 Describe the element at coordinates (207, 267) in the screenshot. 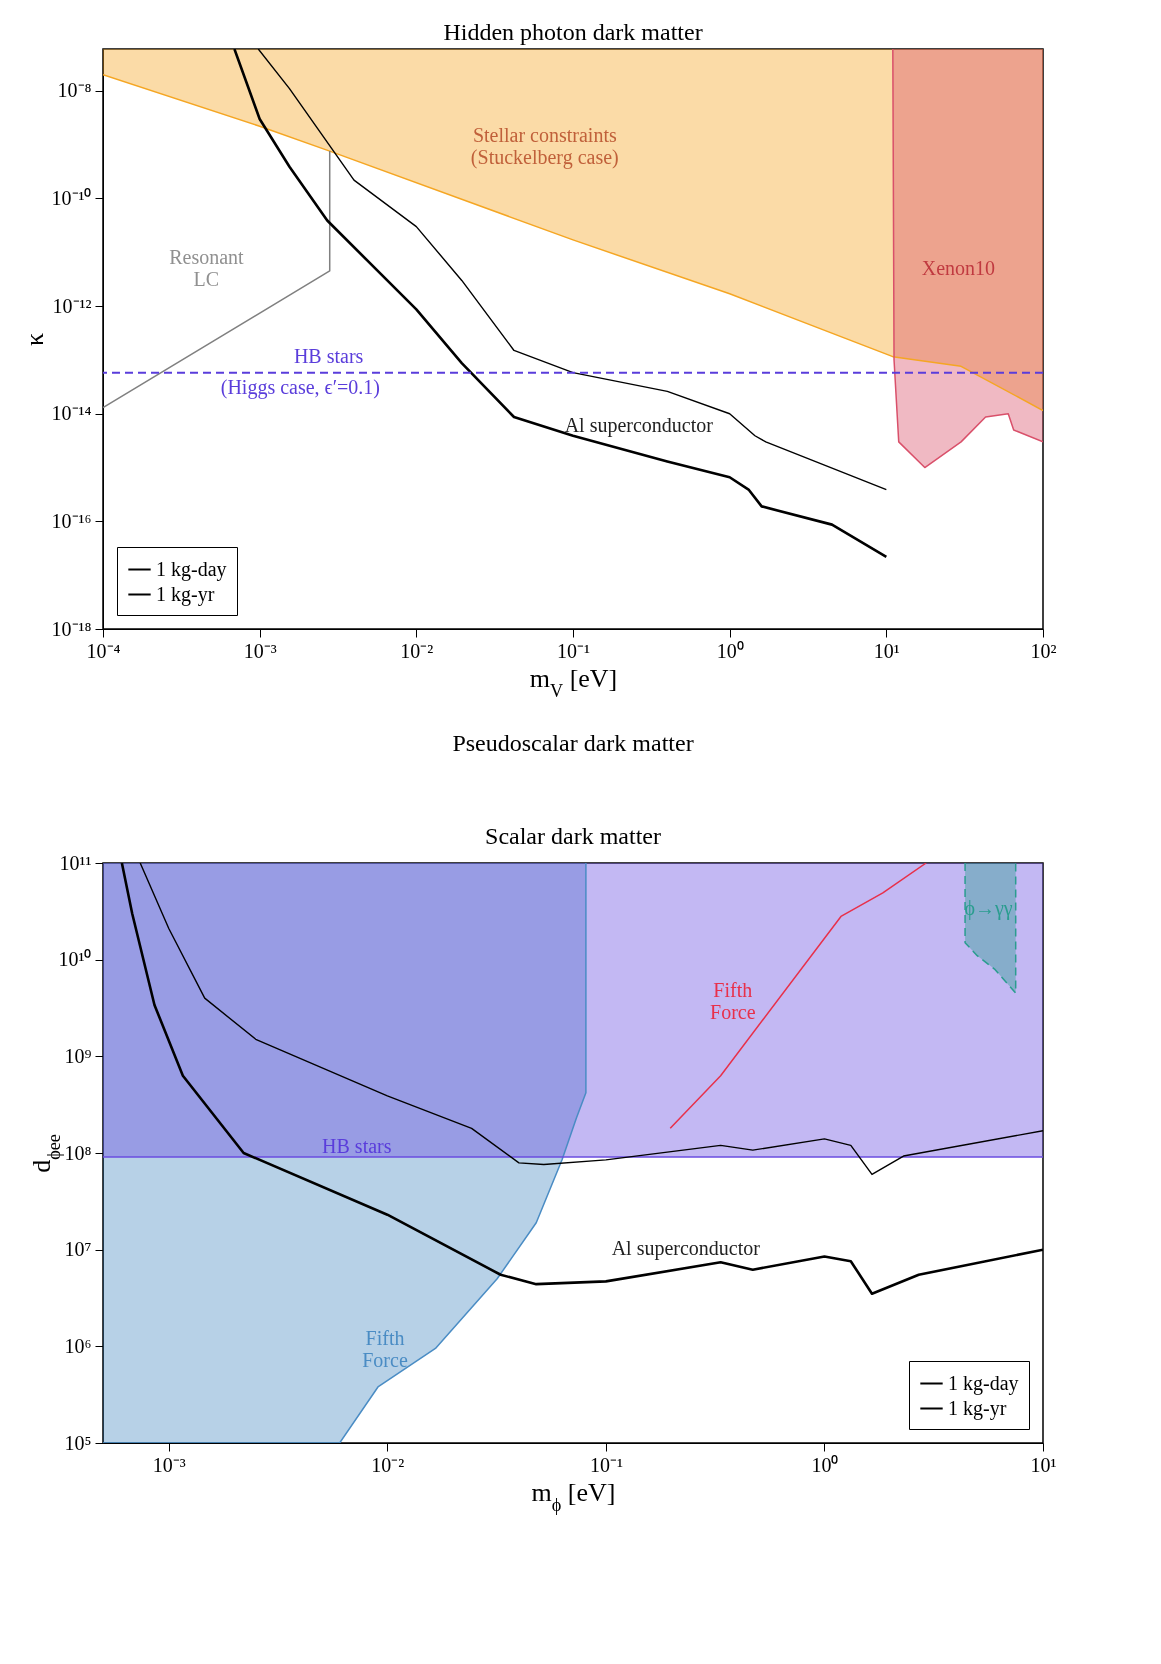

I see `annotation: Resonant LC` at that location.